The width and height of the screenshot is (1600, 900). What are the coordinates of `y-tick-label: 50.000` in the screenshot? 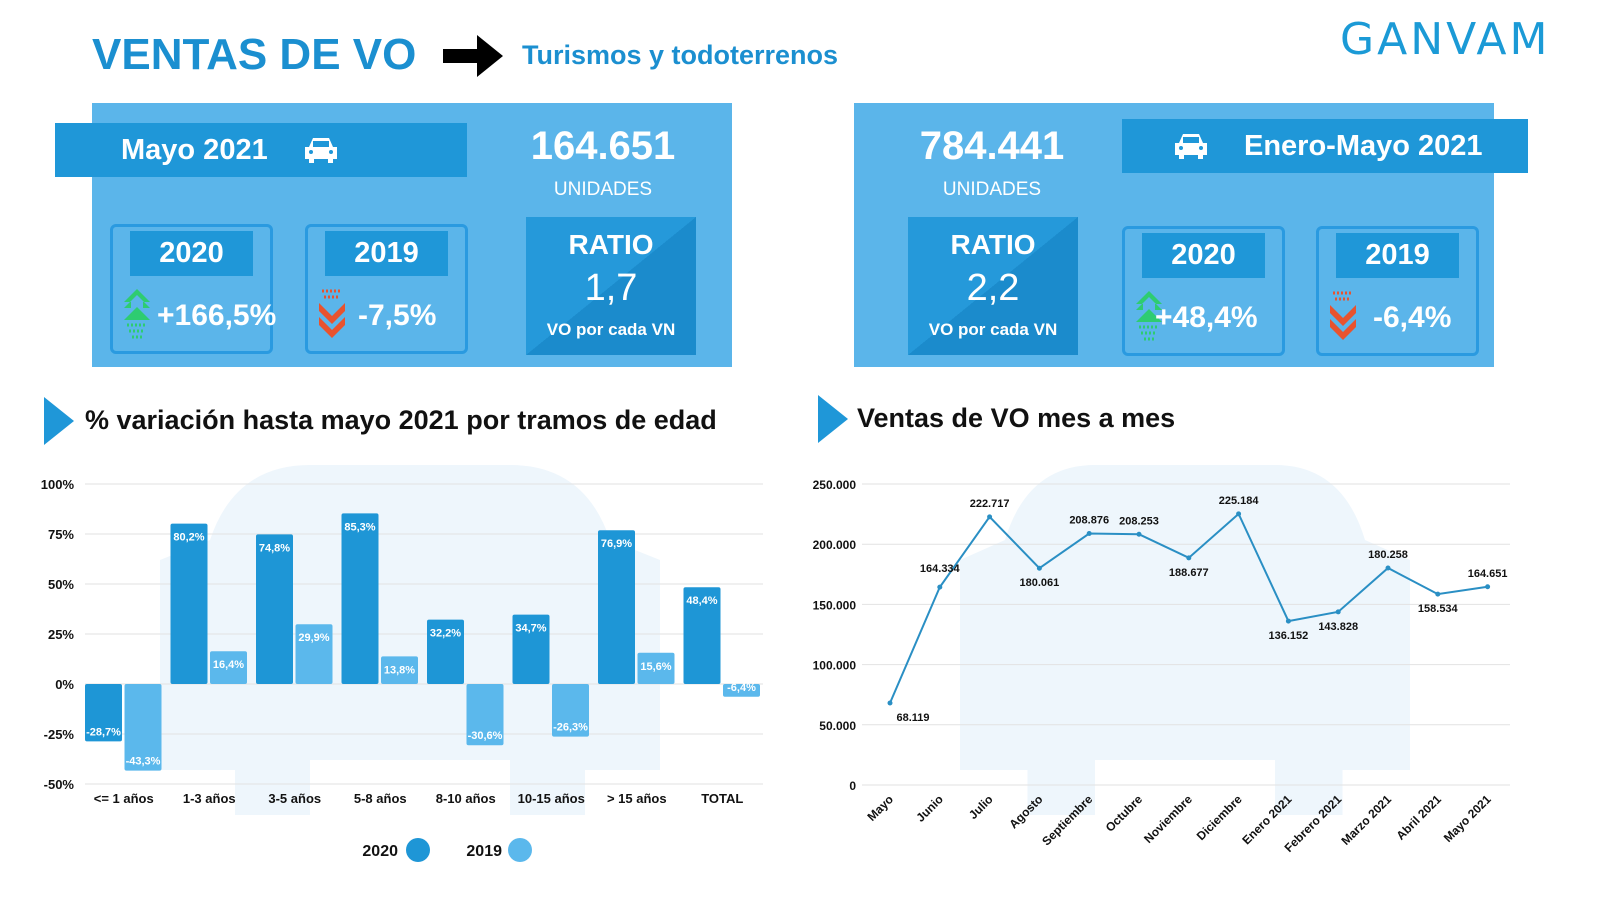 It's located at (837, 726).